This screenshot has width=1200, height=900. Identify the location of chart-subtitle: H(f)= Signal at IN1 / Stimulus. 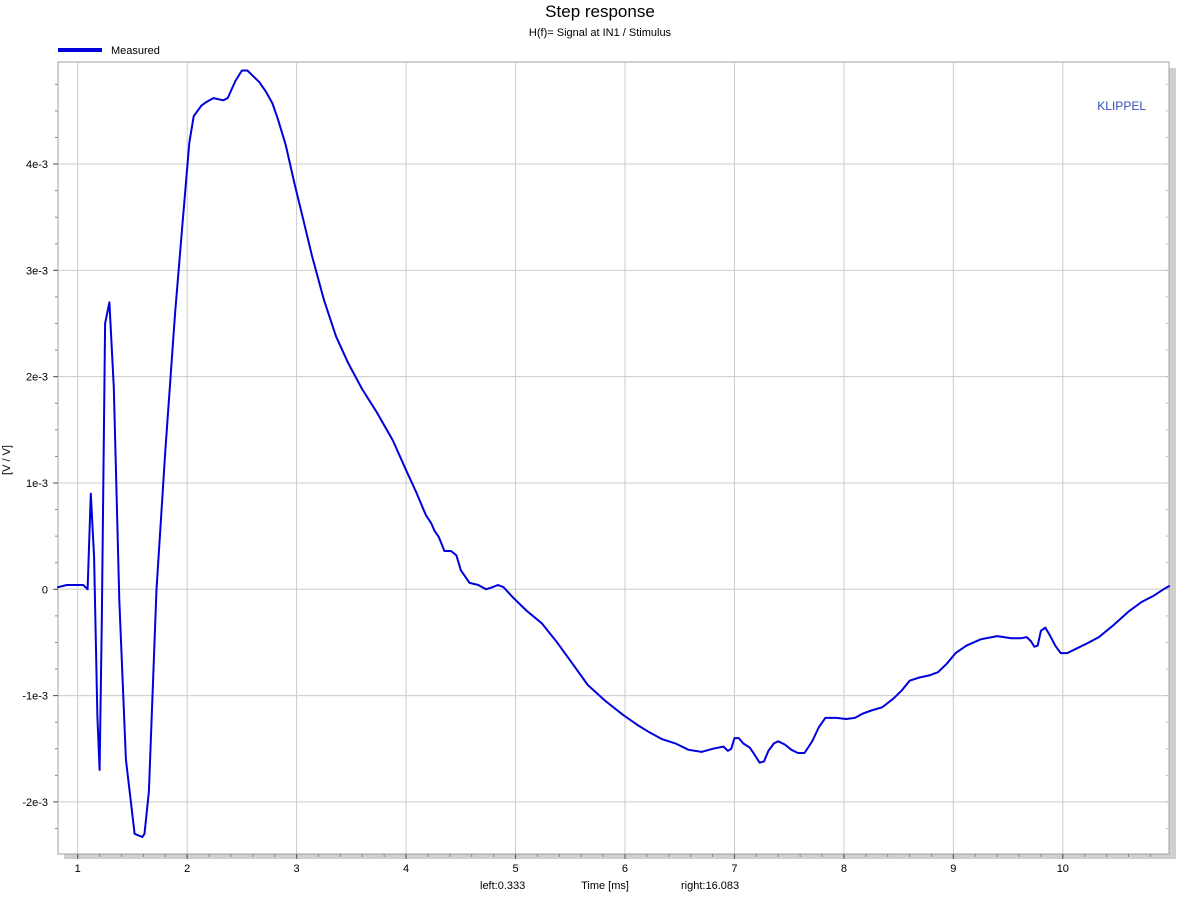
(600, 33).